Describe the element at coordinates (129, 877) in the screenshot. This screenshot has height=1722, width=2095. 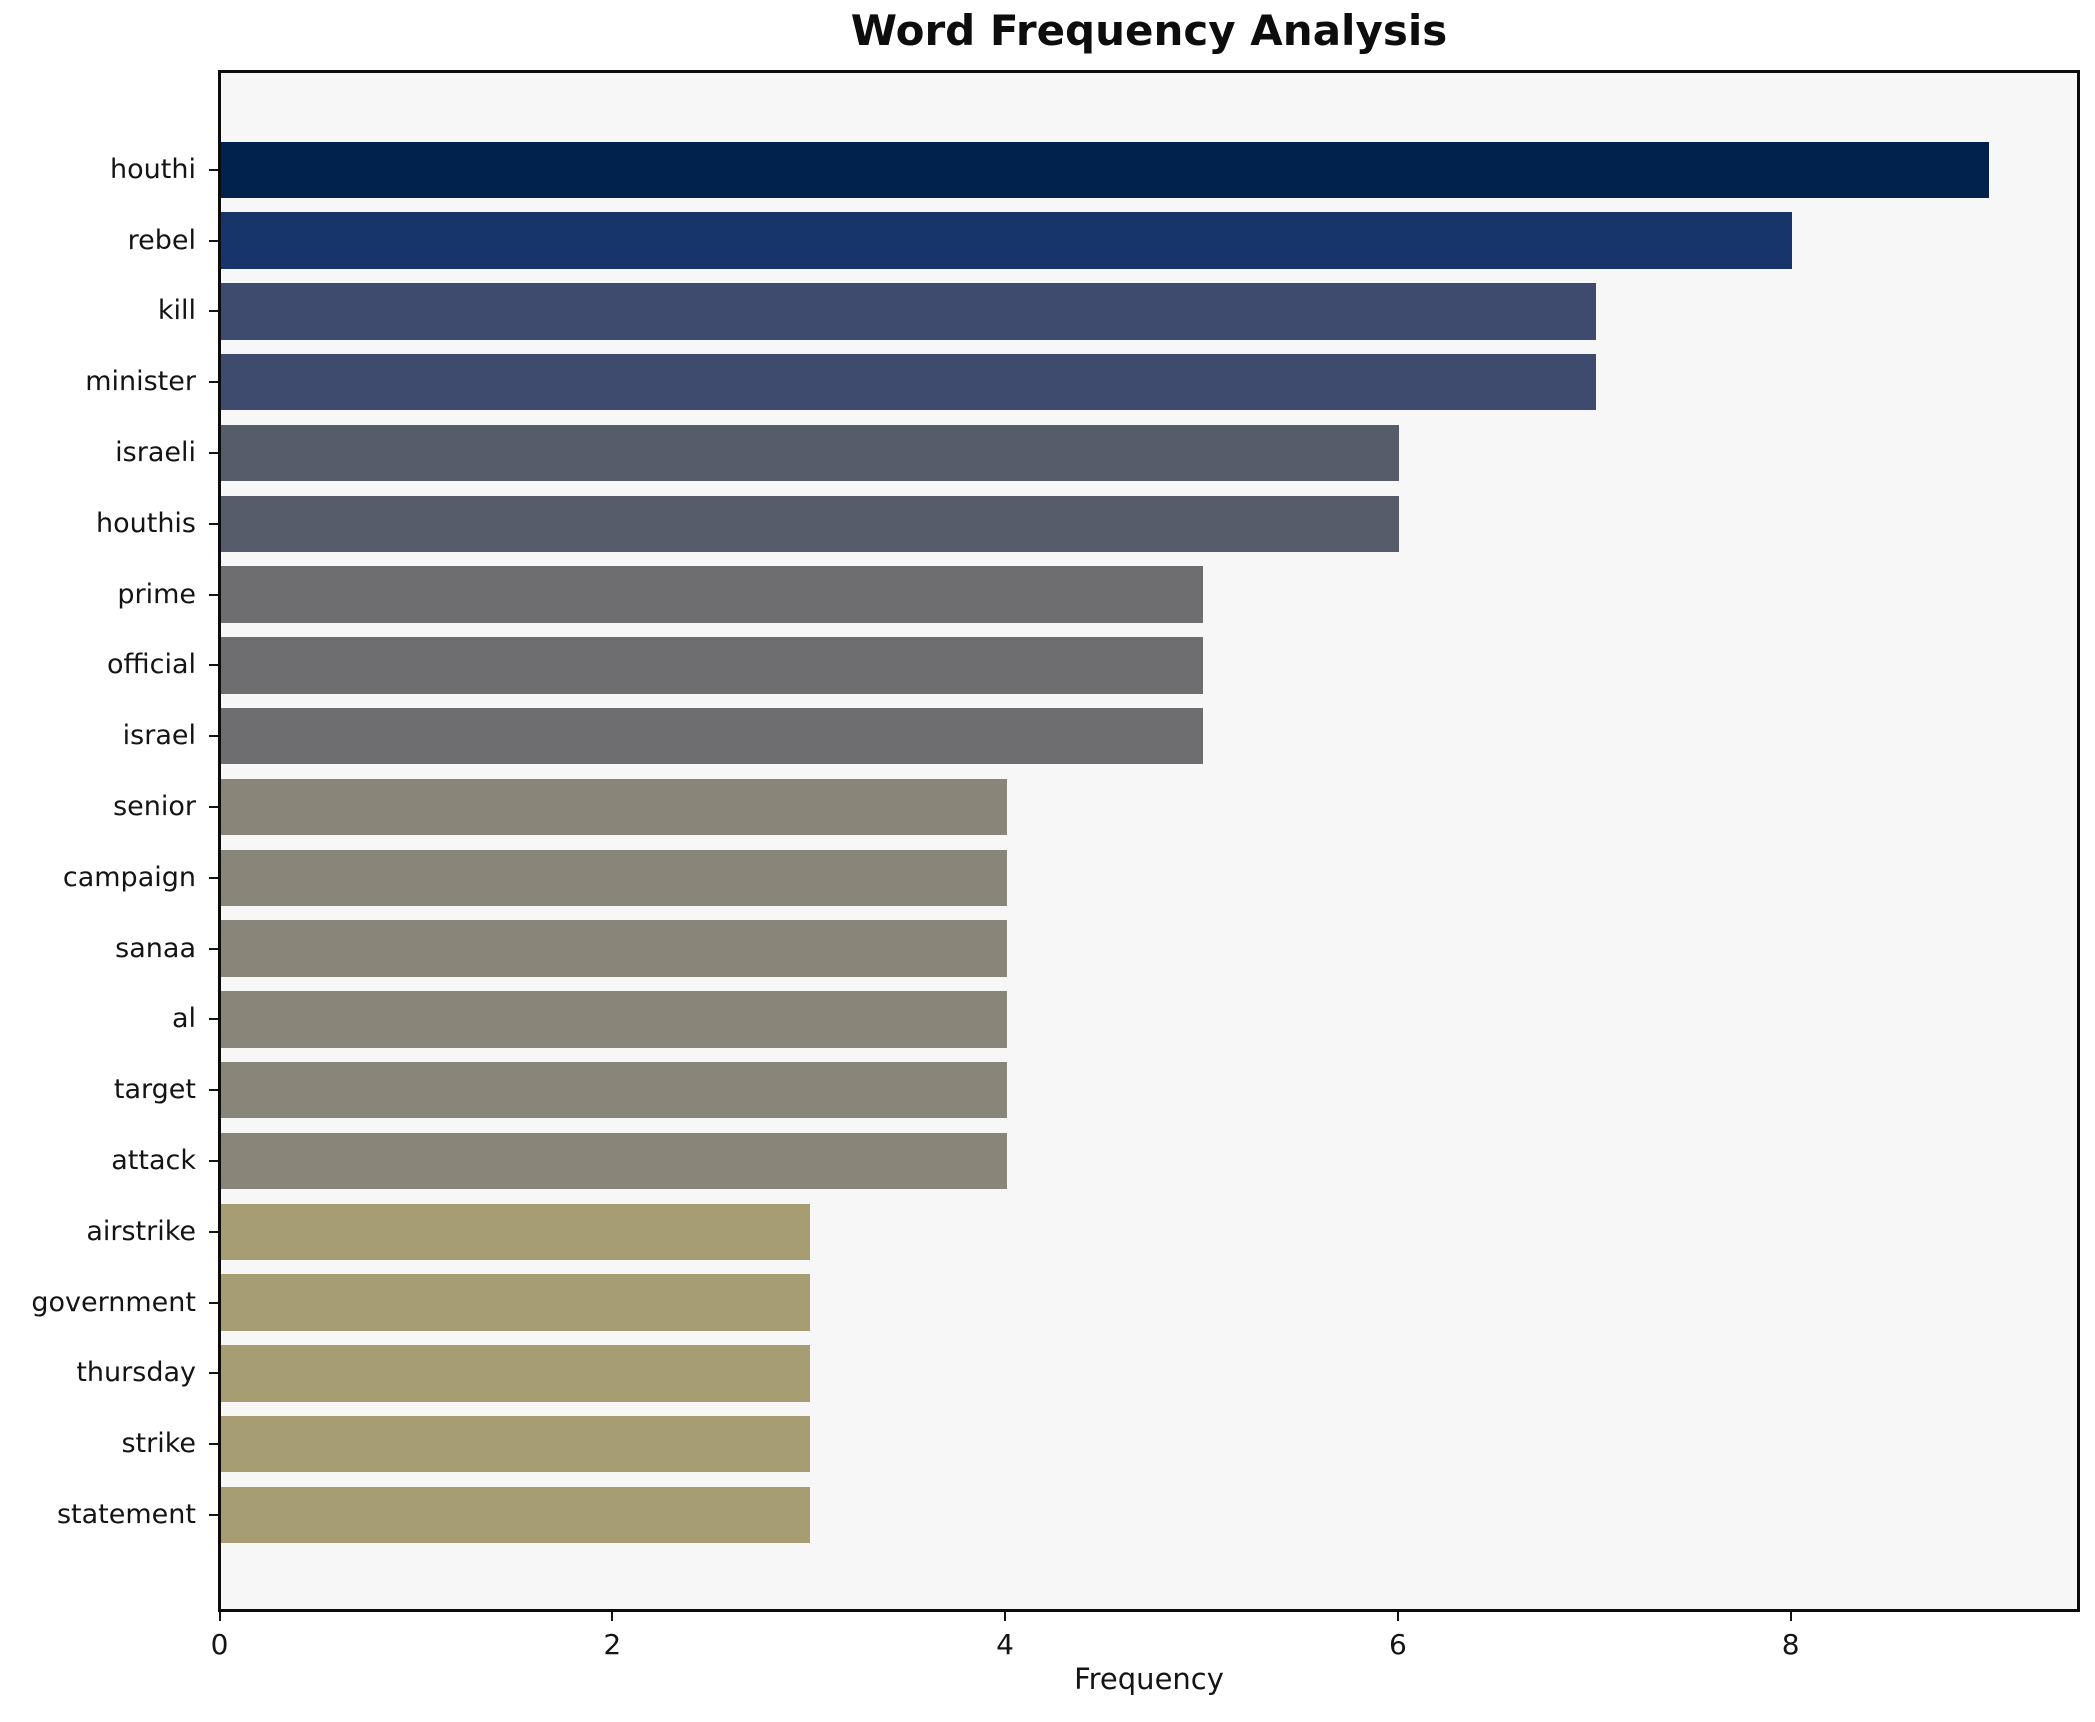
I see `y-tick-label: campaign` at that location.